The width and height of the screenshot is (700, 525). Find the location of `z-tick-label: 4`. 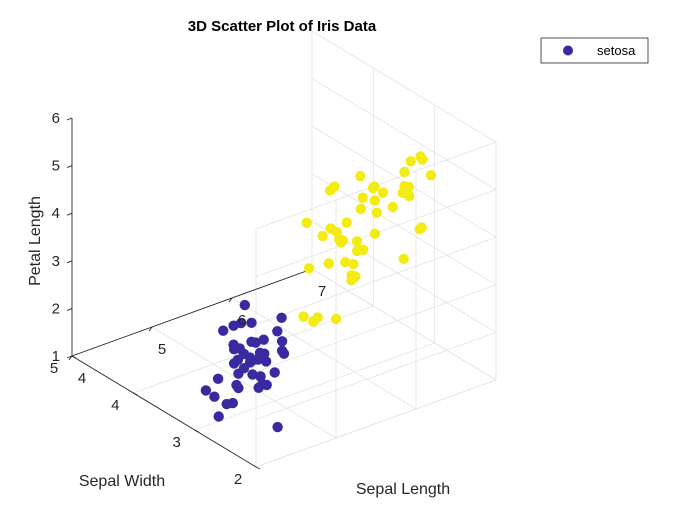

z-tick-label: 4 is located at coordinates (56, 213).